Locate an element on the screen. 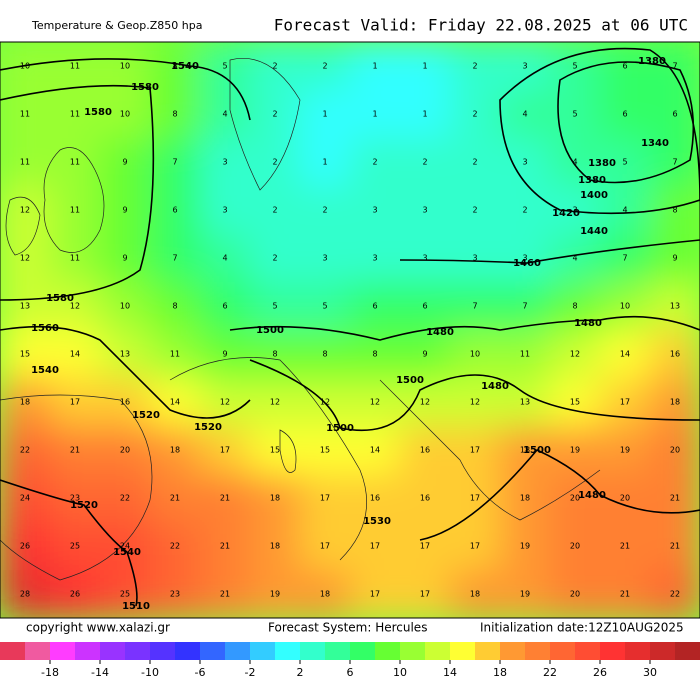 The width and height of the screenshot is (700, 700). temperature-value: 20 is located at coordinates (625, 498).